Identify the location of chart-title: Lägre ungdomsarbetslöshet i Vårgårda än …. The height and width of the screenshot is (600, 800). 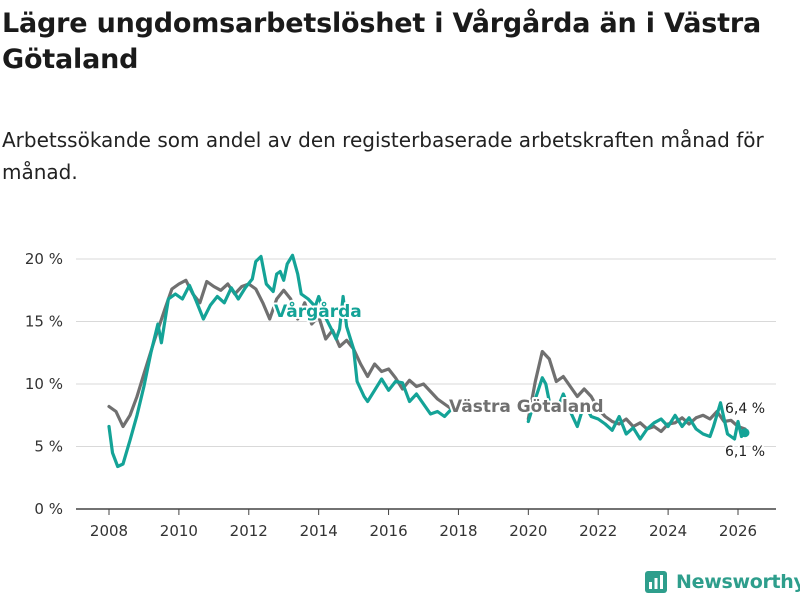
(381, 41).